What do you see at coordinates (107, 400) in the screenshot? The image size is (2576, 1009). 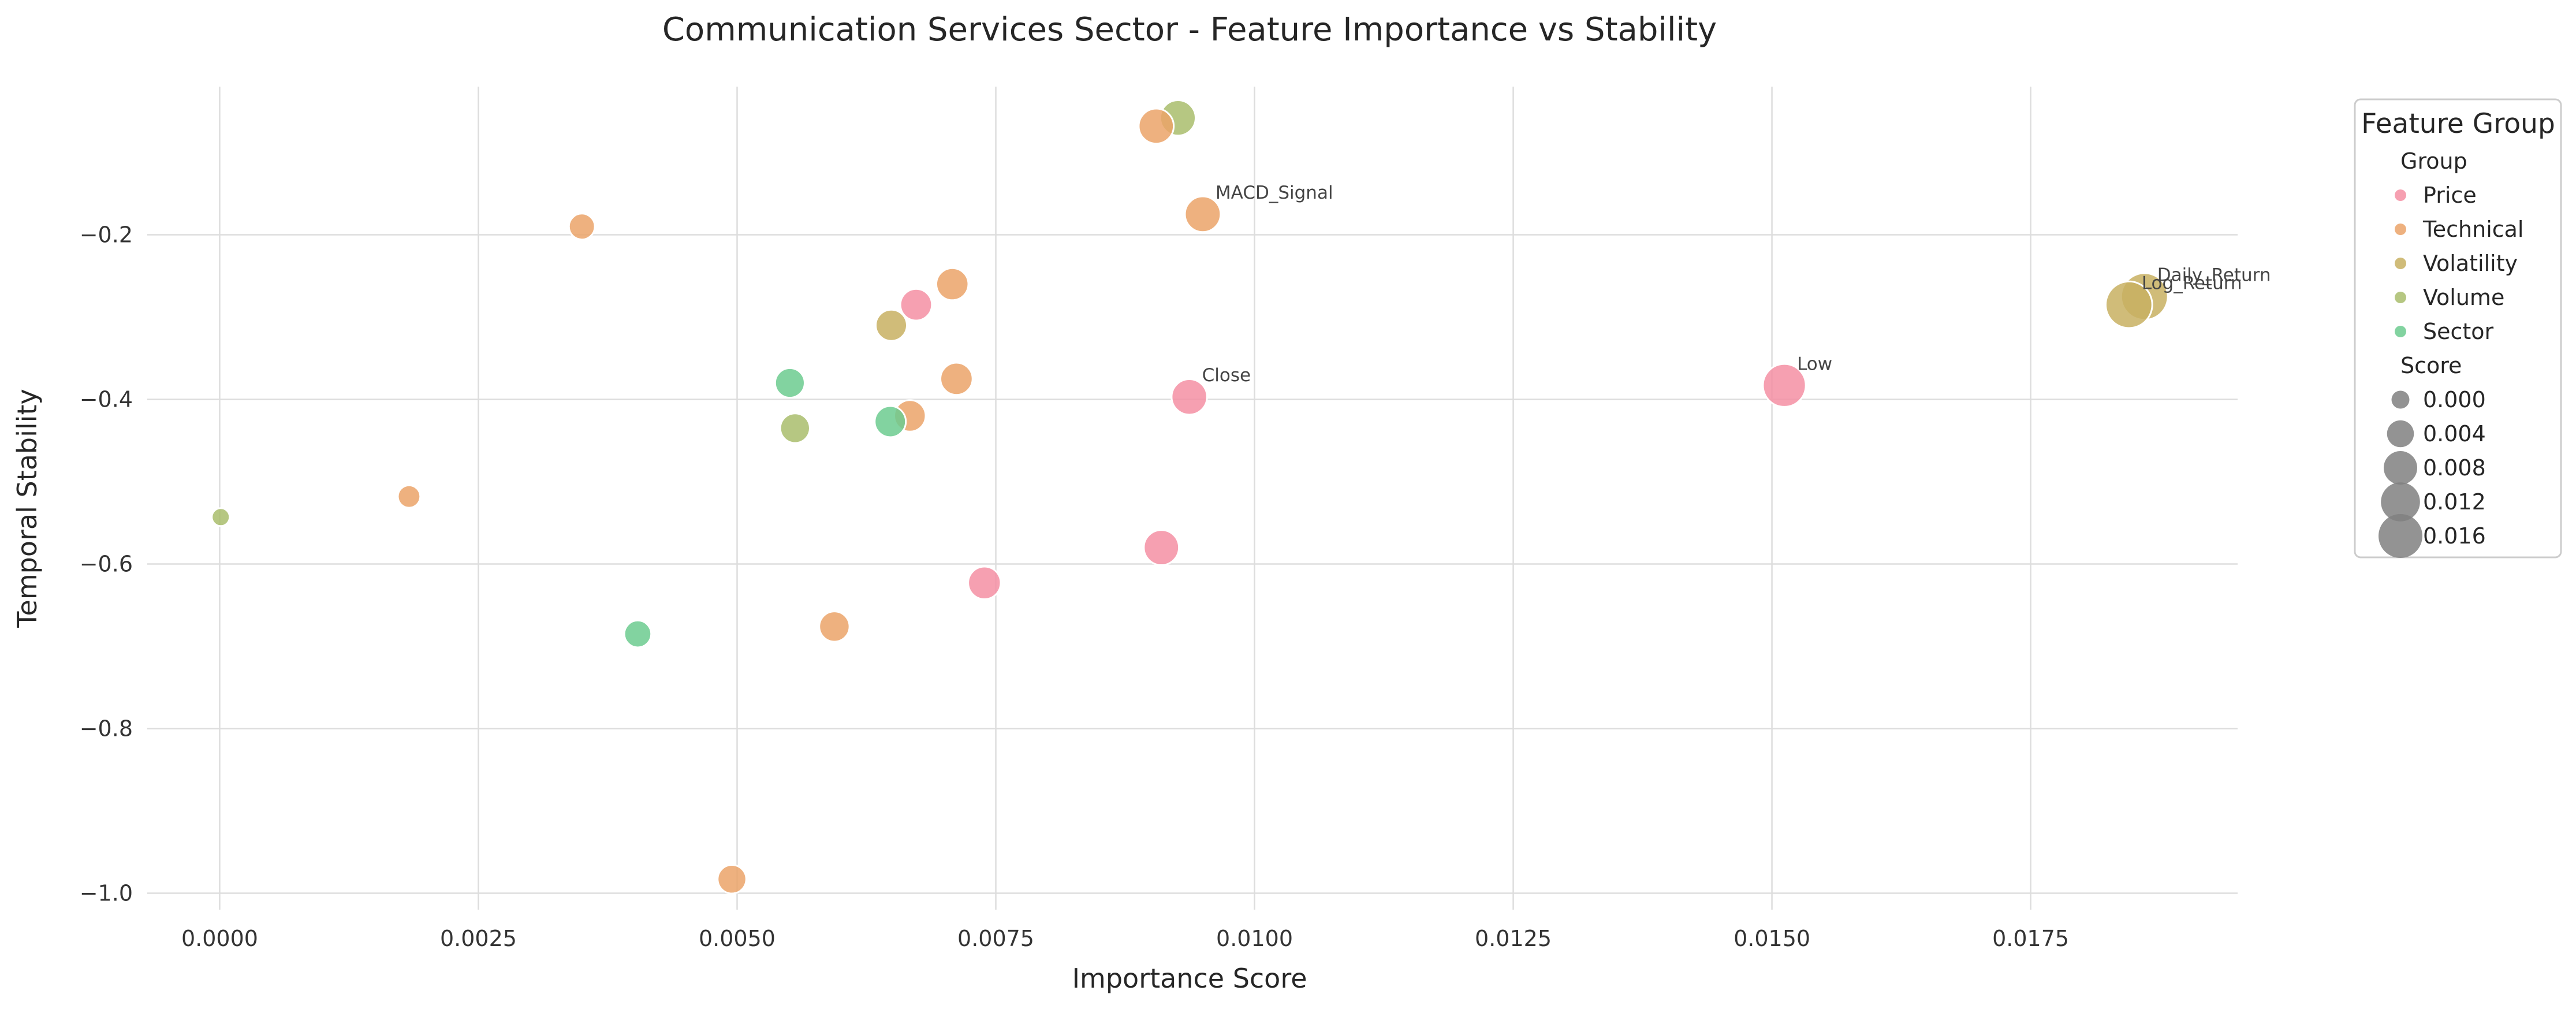 I see `y-tick-label: −0.4` at bounding box center [107, 400].